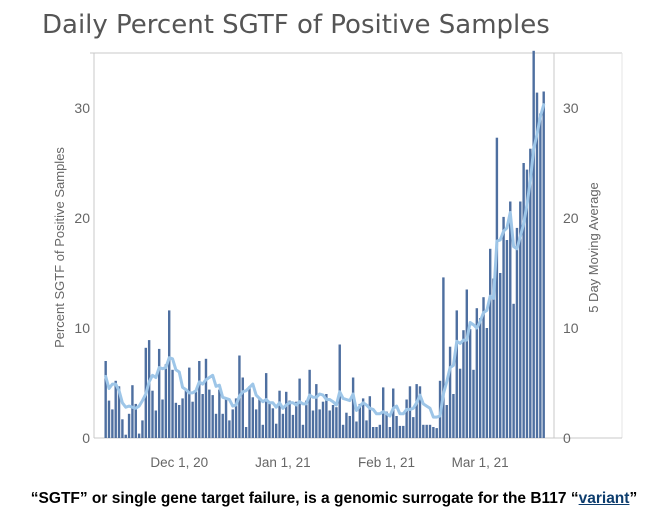 The image size is (668, 524). What do you see at coordinates (82, 328) in the screenshot?
I see `y-tick-left: 10` at bounding box center [82, 328].